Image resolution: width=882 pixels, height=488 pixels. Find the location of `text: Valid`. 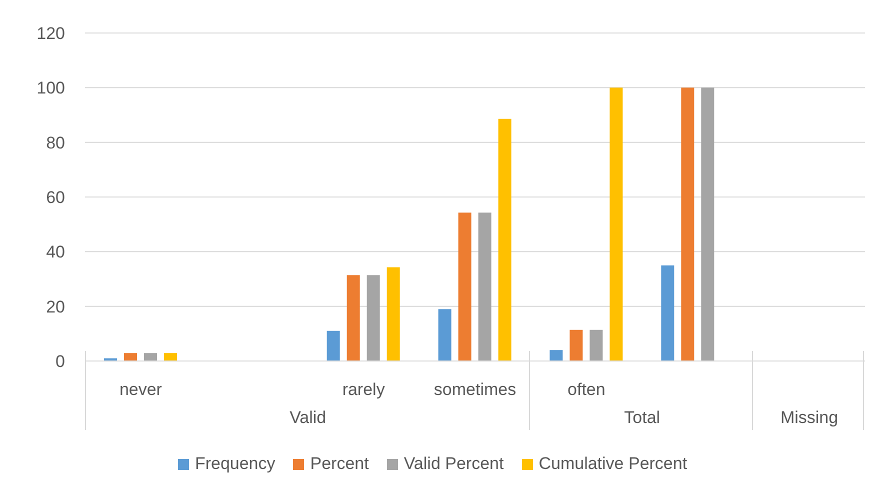

text: Valid is located at coordinates (308, 417).